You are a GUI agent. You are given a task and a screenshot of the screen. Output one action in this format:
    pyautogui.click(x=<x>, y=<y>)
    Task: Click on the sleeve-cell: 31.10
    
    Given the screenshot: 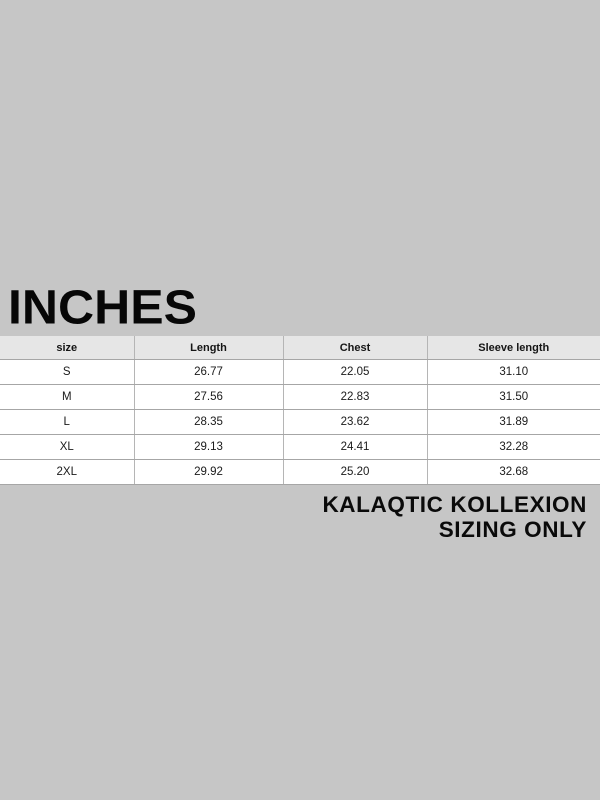 What is the action you would take?
    pyautogui.click(x=513, y=372)
    